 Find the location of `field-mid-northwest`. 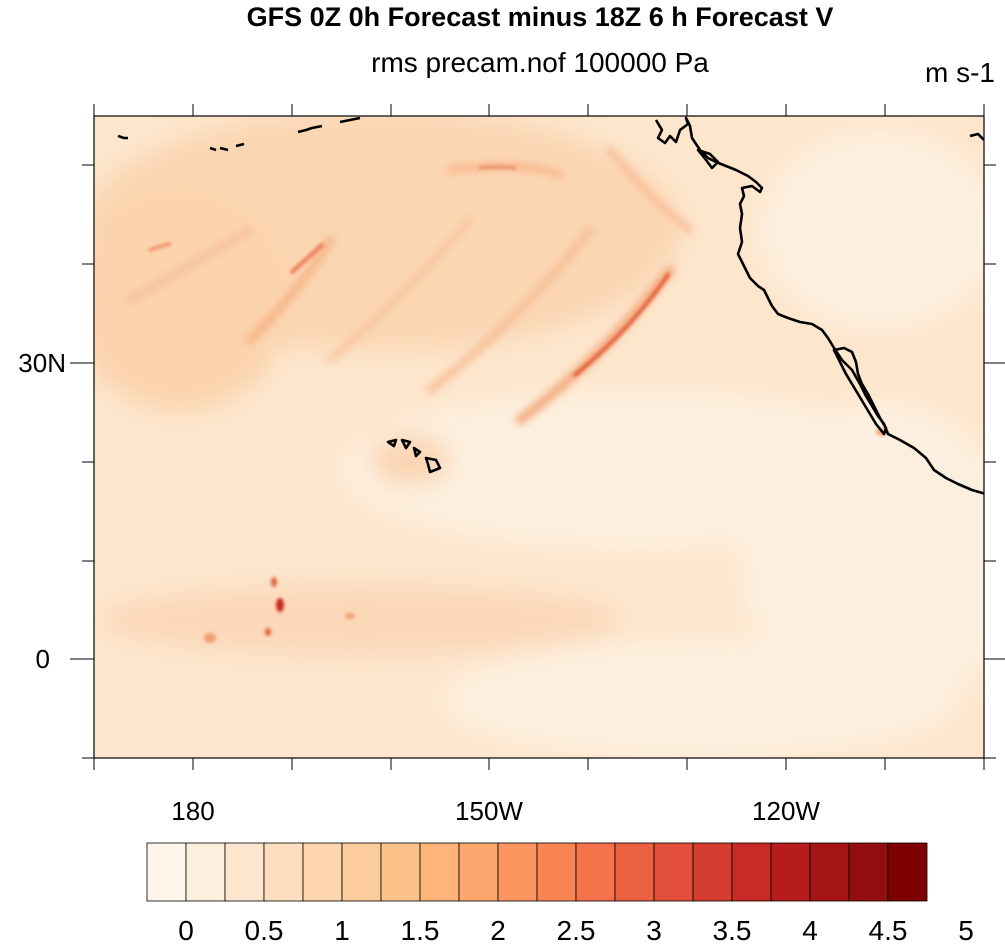

field-mid-northwest is located at coordinates (192, 300).